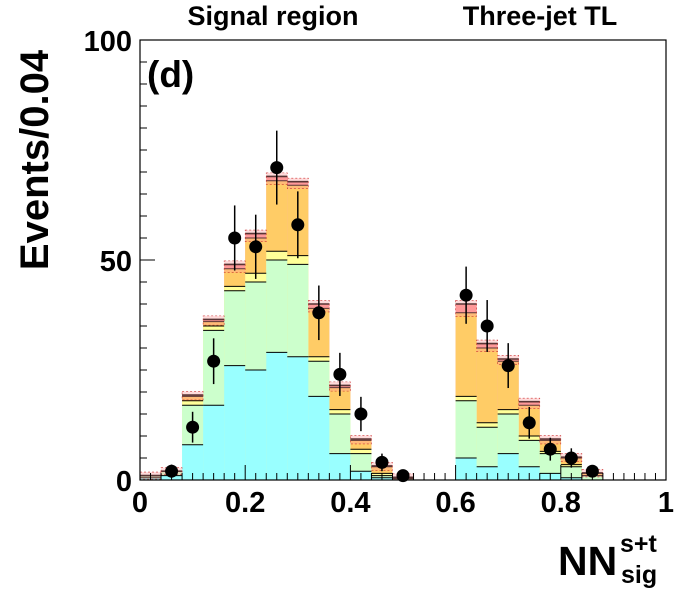 The image size is (700, 600). What do you see at coordinates (170, 74) in the screenshot?
I see `panel-label: (d)` at bounding box center [170, 74].